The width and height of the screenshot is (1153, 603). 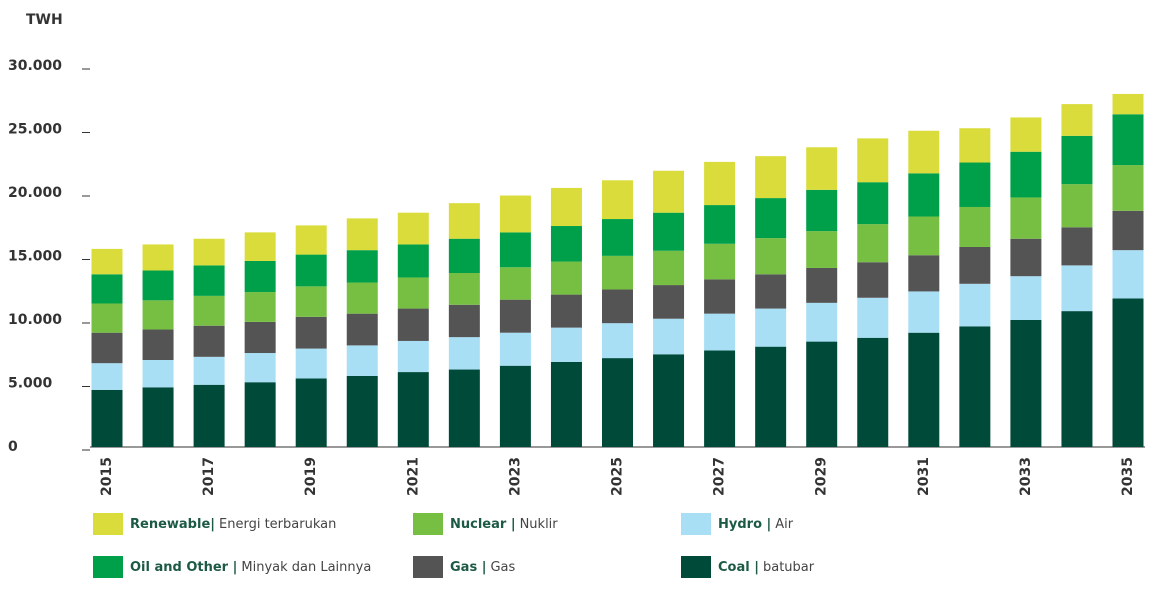 What do you see at coordinates (483, 524) in the screenshot?
I see `legend-name: Nuclear |` at bounding box center [483, 524].